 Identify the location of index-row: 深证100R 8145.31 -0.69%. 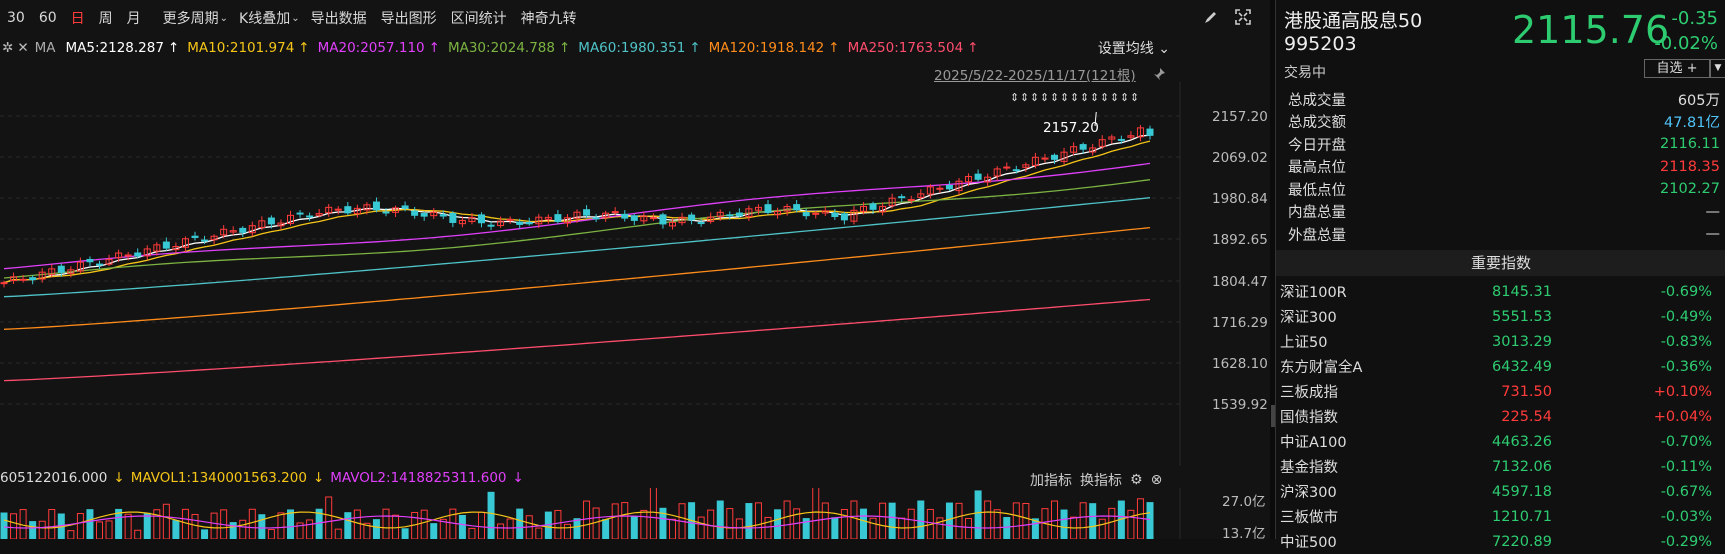
(1502, 291).